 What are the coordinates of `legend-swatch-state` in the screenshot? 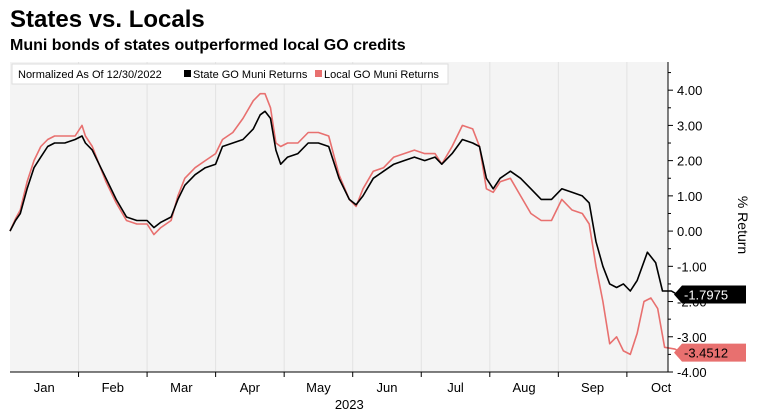 It's located at (187, 73).